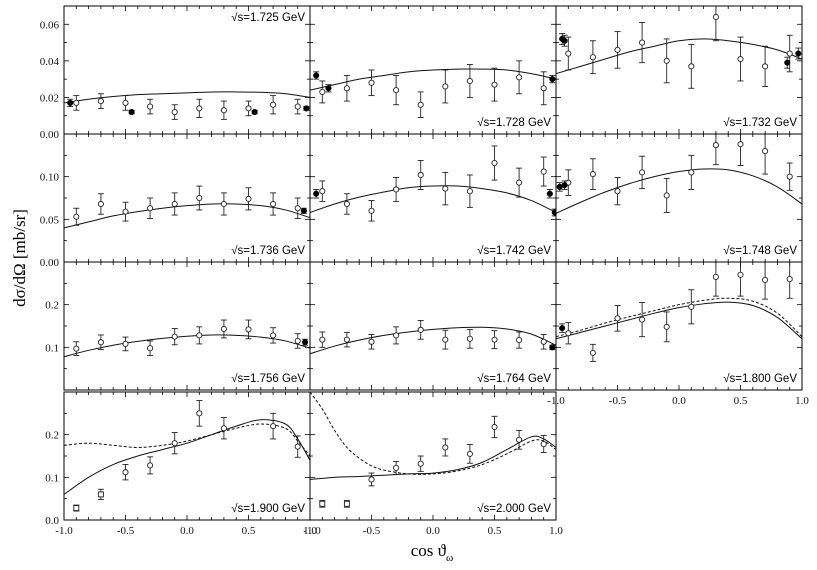  Describe the element at coordinates (52, 306) in the screenshot. I see `y-tick-label: 0.2` at that location.